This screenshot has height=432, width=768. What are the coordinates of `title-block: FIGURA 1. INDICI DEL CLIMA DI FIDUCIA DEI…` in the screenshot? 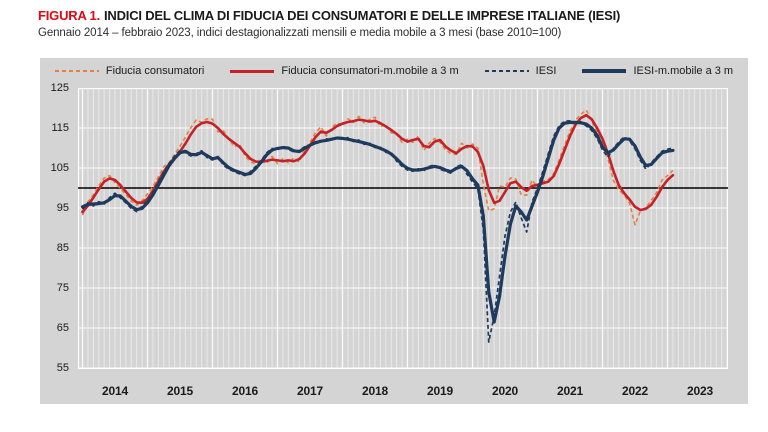 It's located at (388, 23).